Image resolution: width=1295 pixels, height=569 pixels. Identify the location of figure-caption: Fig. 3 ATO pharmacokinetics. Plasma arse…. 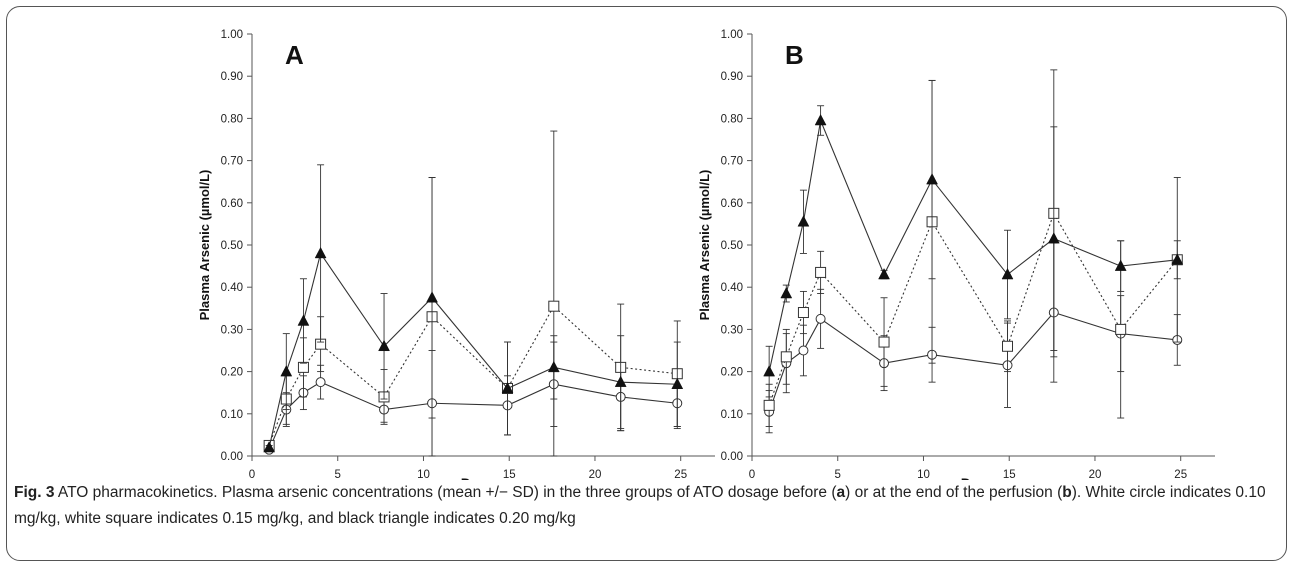
(646, 506).